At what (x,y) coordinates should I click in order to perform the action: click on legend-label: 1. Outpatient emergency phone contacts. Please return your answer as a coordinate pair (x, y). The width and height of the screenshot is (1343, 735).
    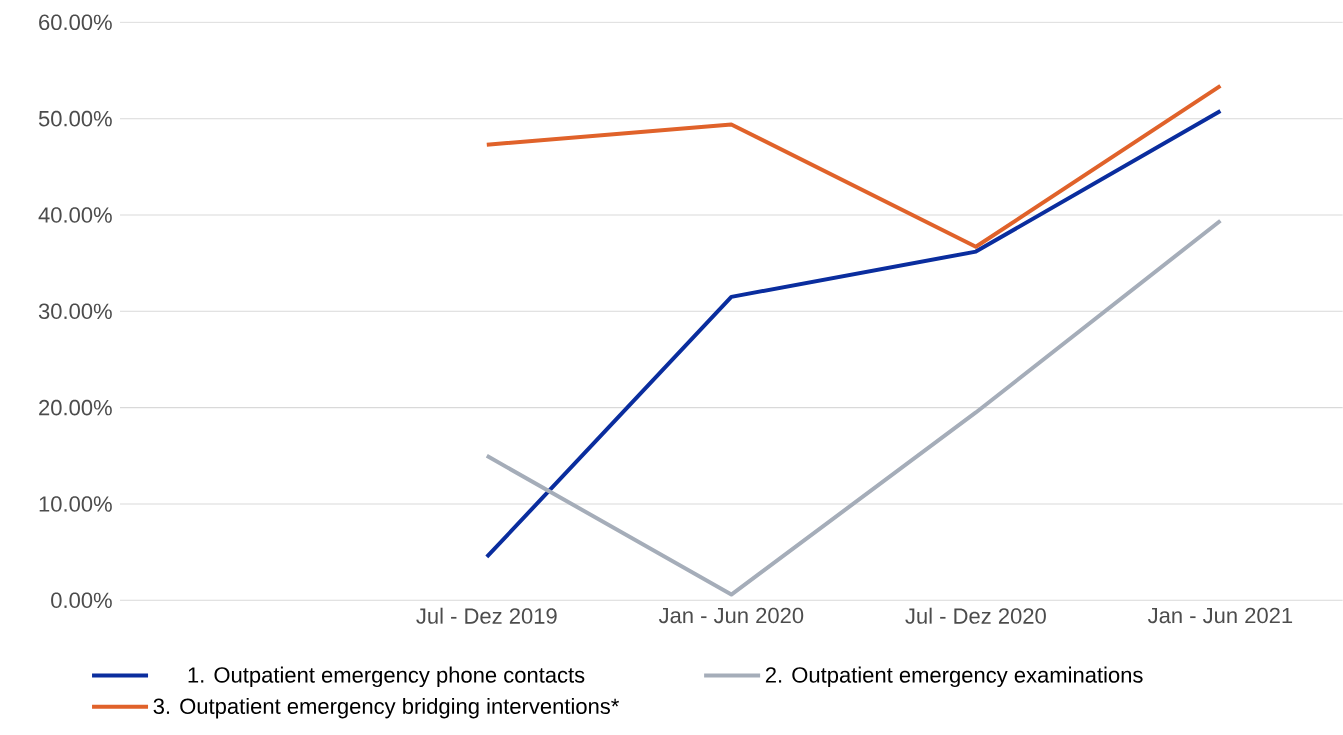
    Looking at the image, I should click on (386, 677).